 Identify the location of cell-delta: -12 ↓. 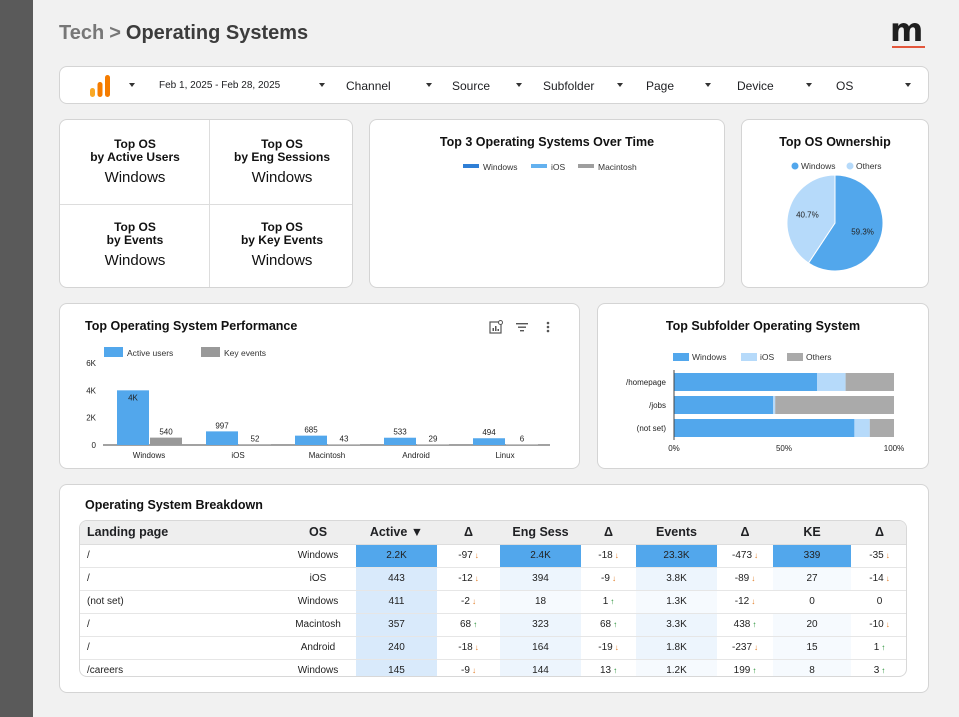
(745, 602).